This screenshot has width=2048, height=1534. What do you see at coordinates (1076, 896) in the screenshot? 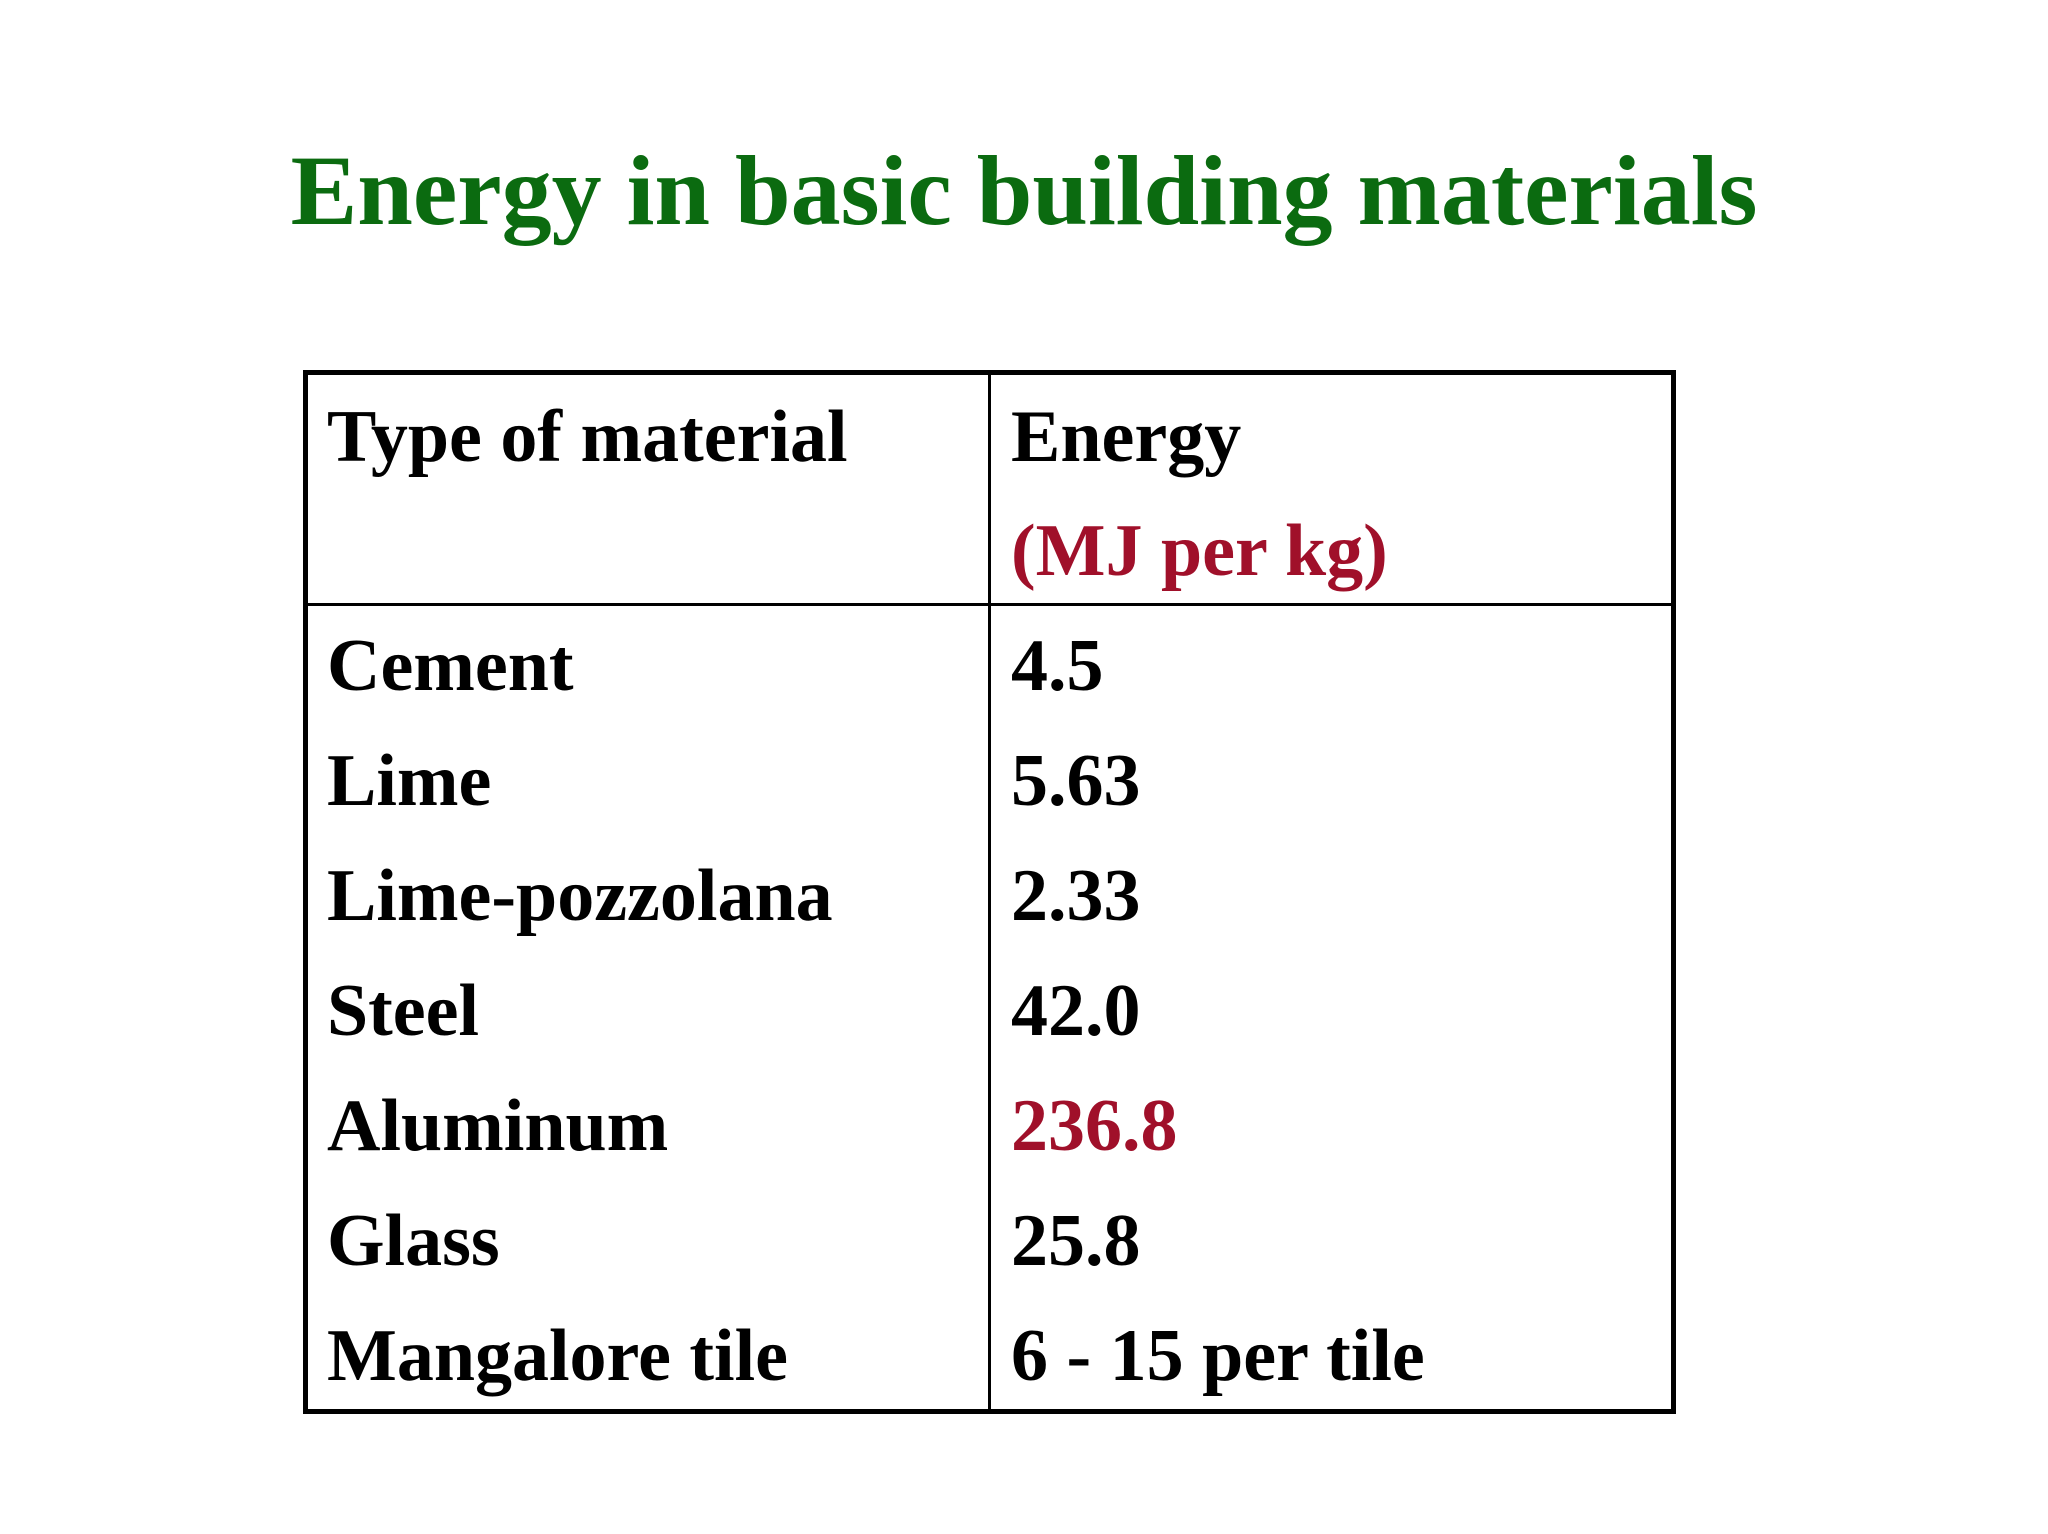
I see `energy-cell: 2.33` at bounding box center [1076, 896].